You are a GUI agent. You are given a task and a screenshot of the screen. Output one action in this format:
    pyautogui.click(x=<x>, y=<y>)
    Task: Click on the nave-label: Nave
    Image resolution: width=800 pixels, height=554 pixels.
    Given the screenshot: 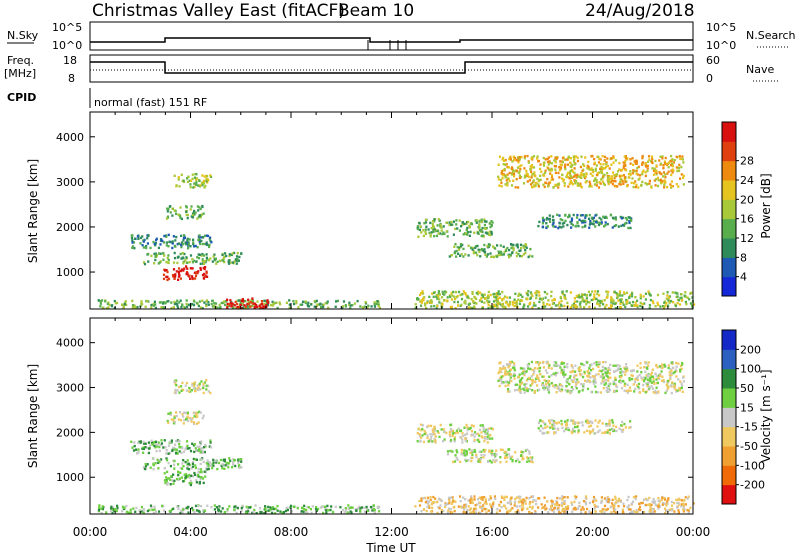 What is the action you would take?
    pyautogui.click(x=760, y=69)
    